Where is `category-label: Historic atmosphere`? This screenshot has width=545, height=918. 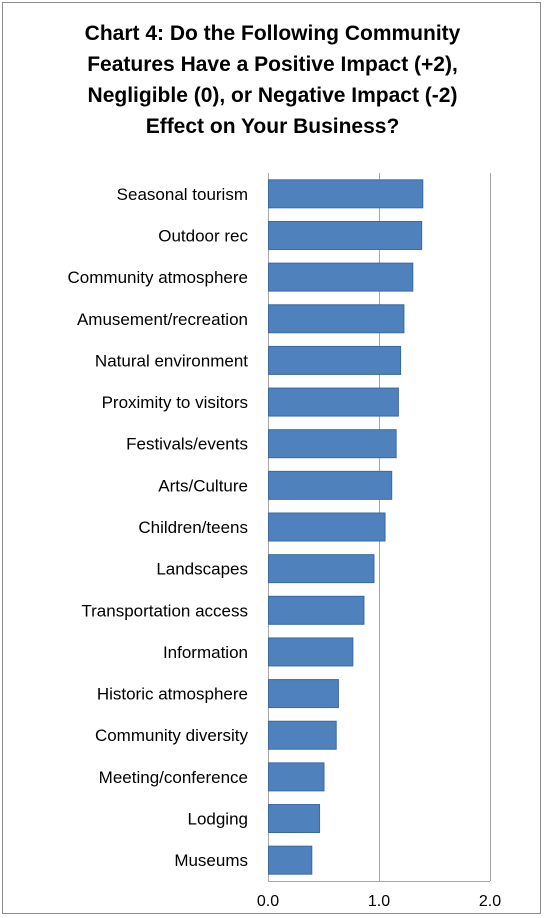
category-label: Historic atmosphere is located at coordinates (172, 694).